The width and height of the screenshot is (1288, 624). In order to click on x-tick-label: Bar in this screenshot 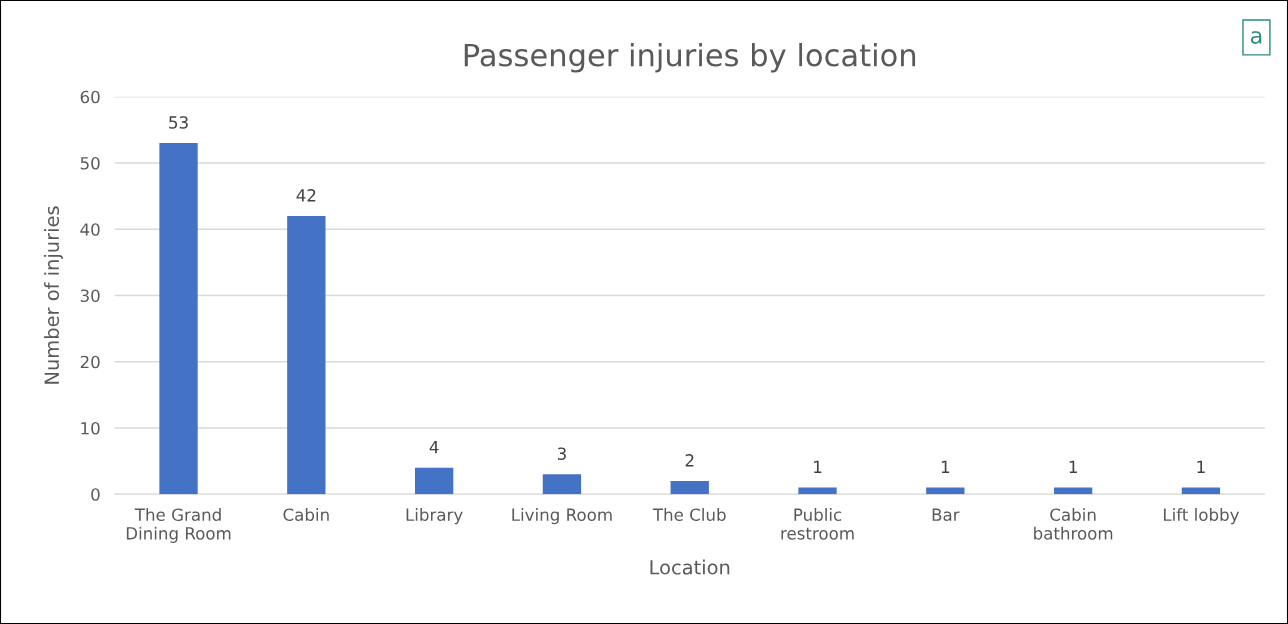, I will do `click(946, 514)`.